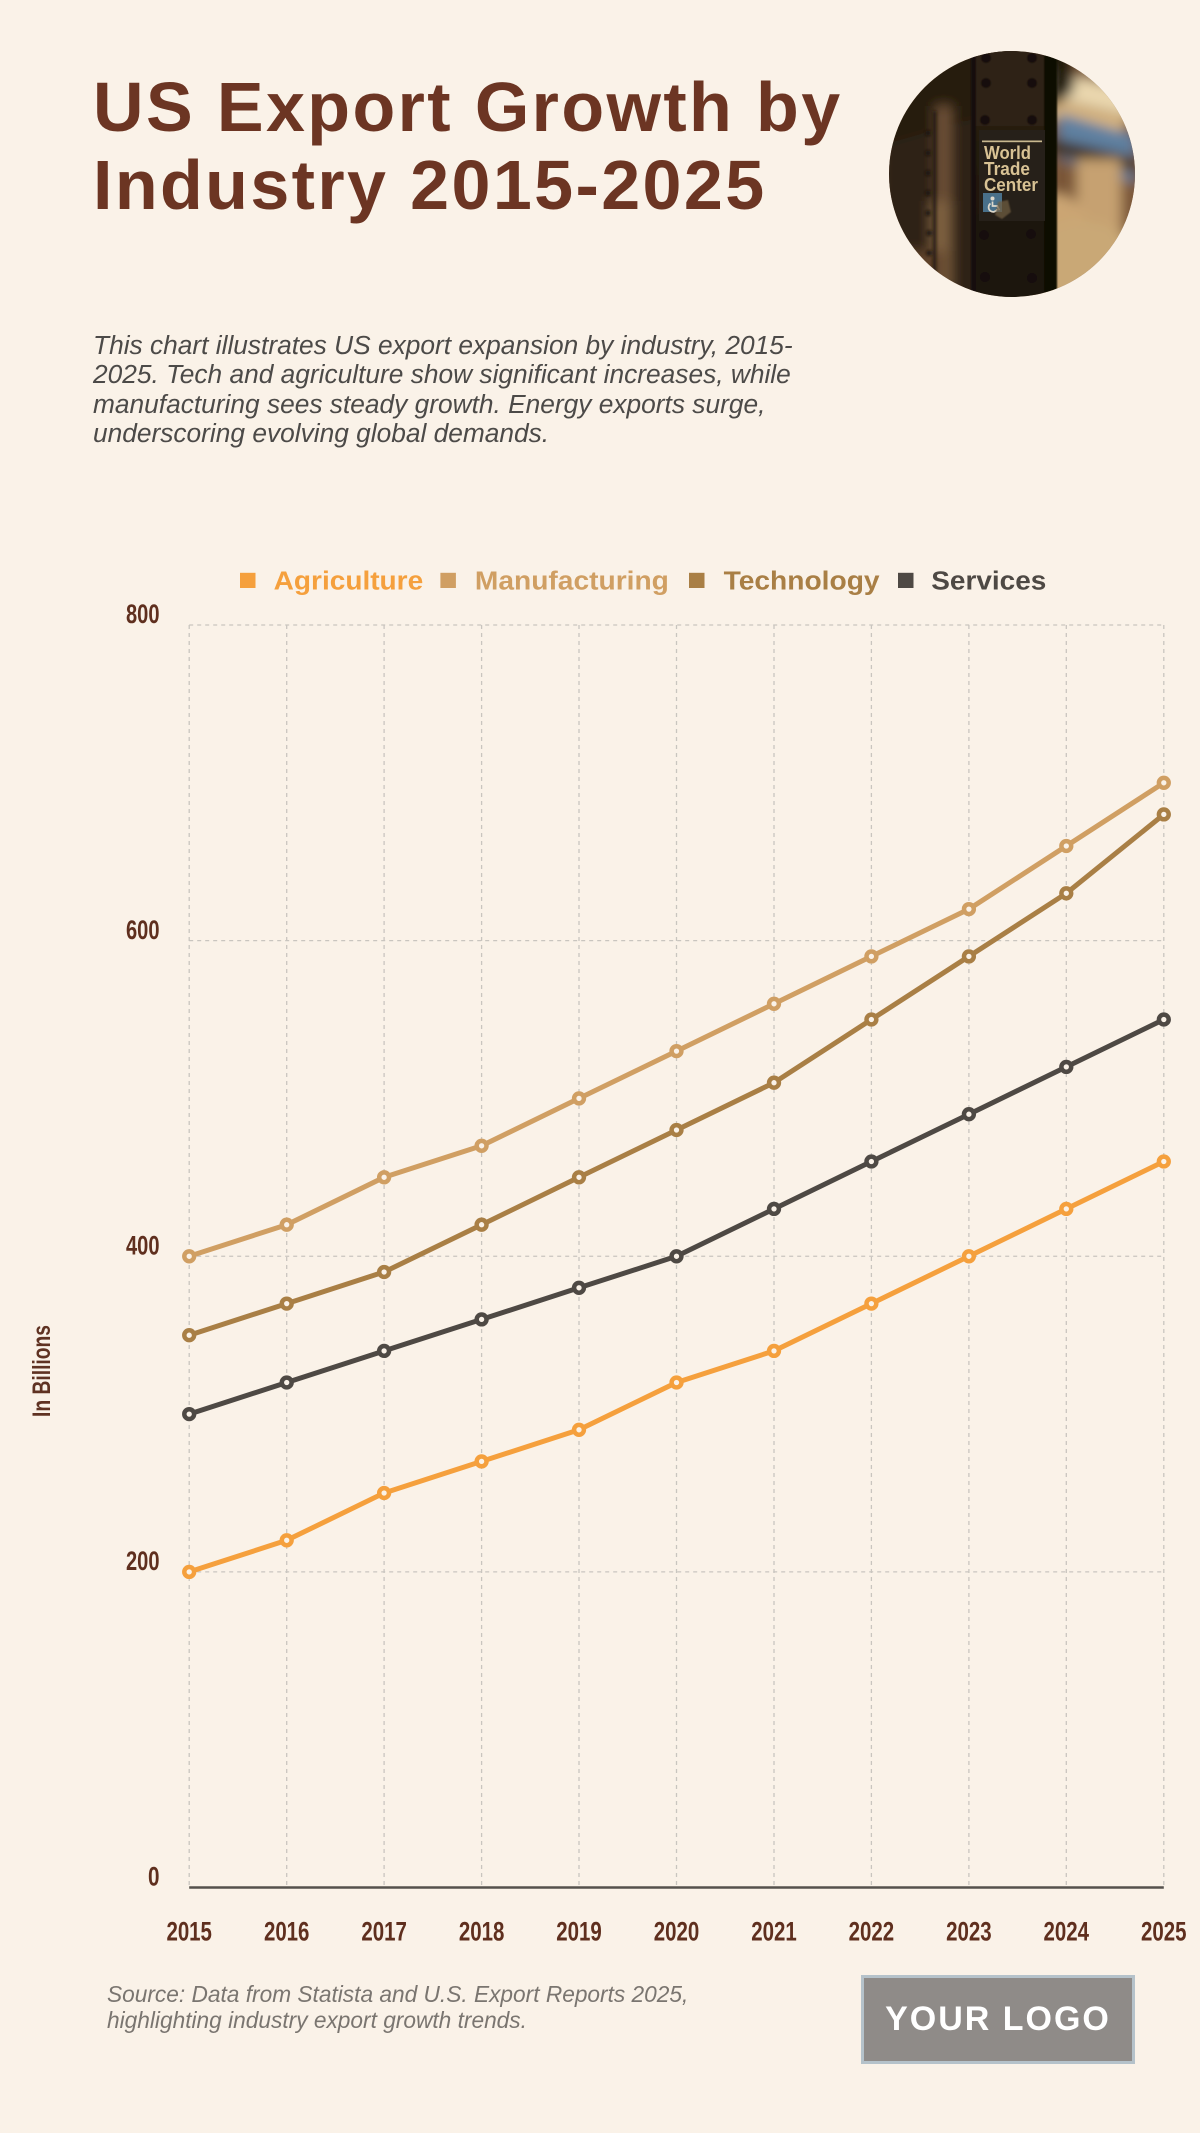 The height and width of the screenshot is (2133, 1200). Describe the element at coordinates (1164, 1932) in the screenshot. I see `svg-text: 2025` at that location.